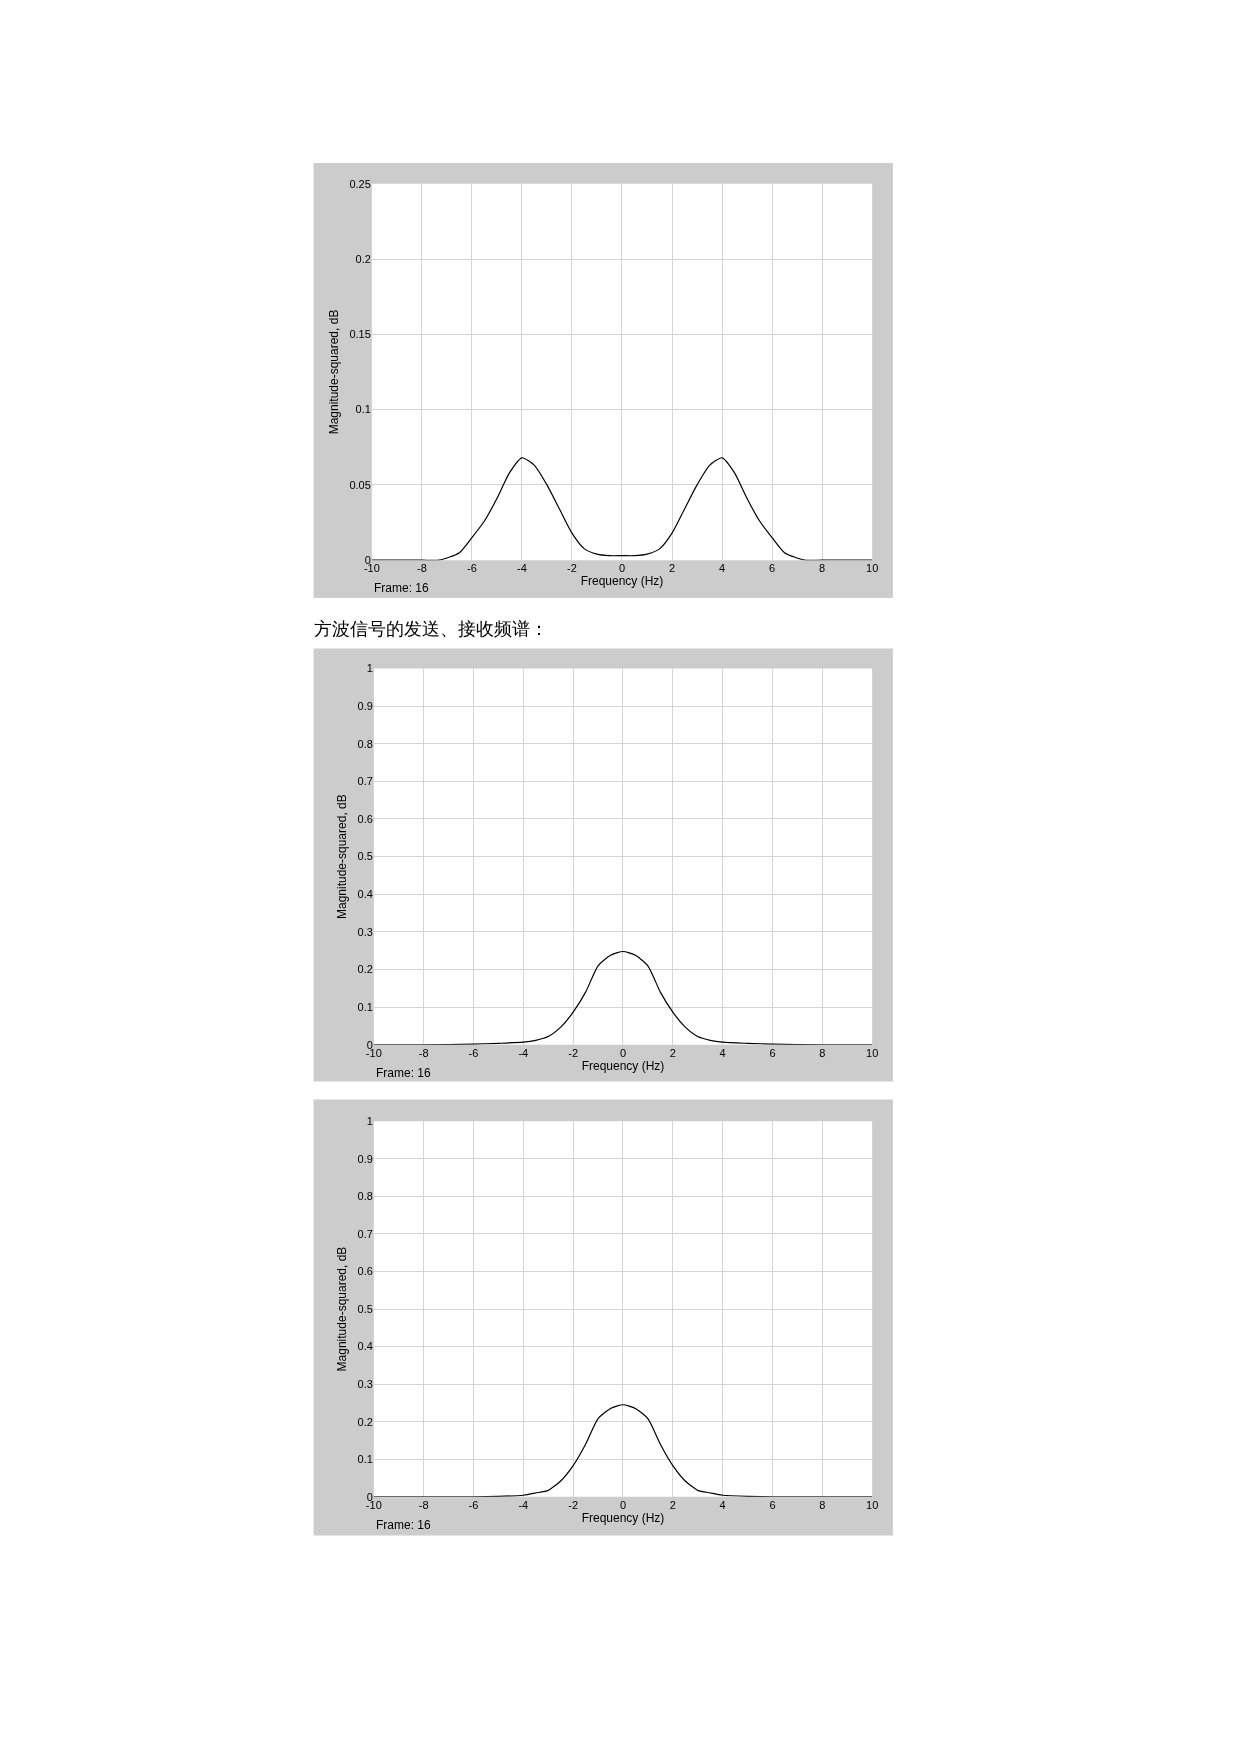 Image resolution: width=1241 pixels, height=1754 pixels. What do you see at coordinates (360, 183) in the screenshot?
I see `y-tick-label: 0.25` at bounding box center [360, 183].